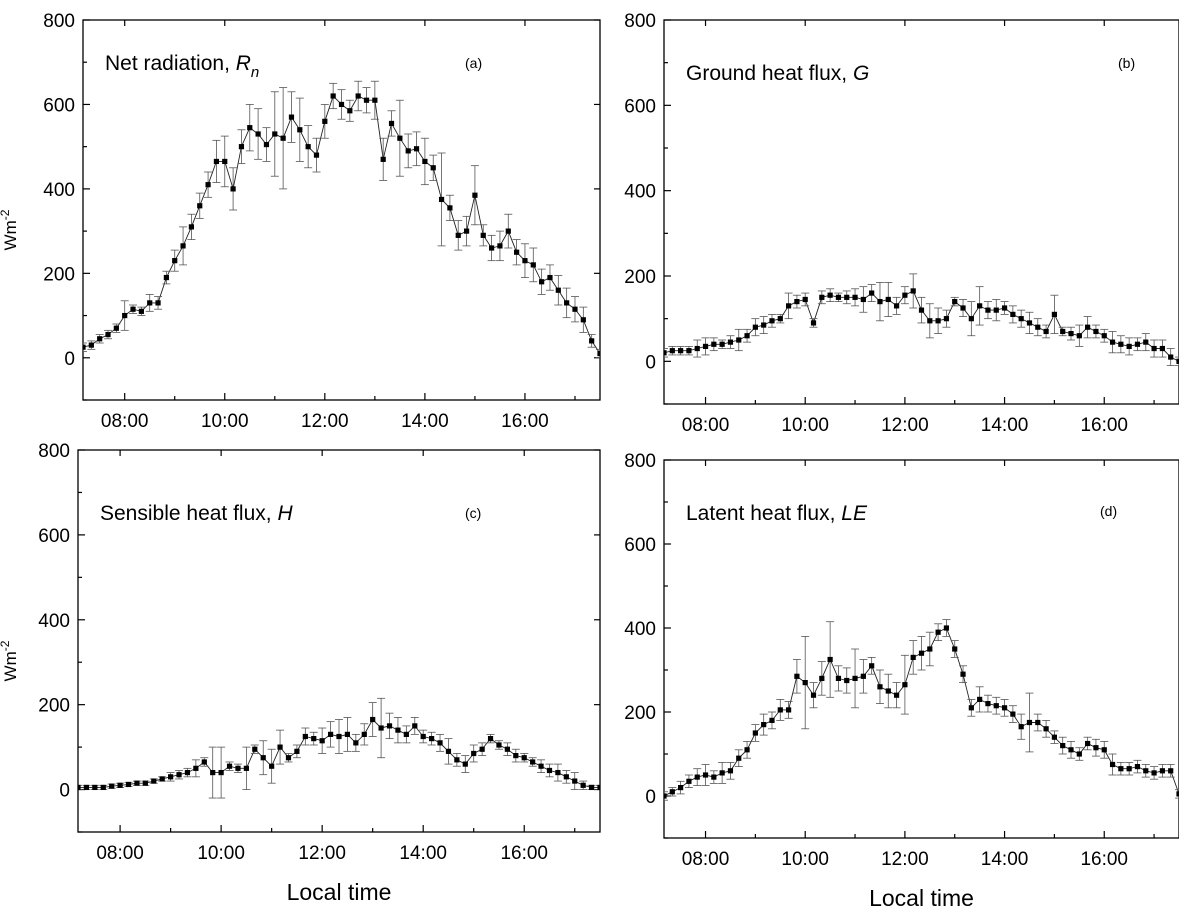 This screenshot has width=1179, height=911. Describe the element at coordinates (59, 190) in the screenshot. I see `y-tick-label: 400` at that location.